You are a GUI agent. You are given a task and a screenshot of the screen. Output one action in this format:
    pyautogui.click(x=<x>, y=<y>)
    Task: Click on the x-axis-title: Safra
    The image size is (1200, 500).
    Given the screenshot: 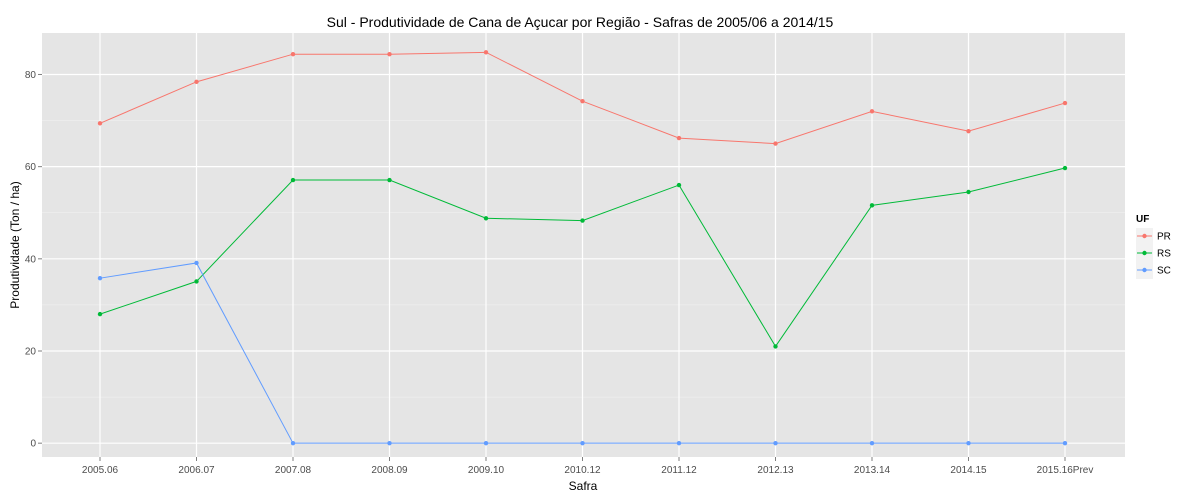 What is the action you would take?
    pyautogui.click(x=583, y=486)
    